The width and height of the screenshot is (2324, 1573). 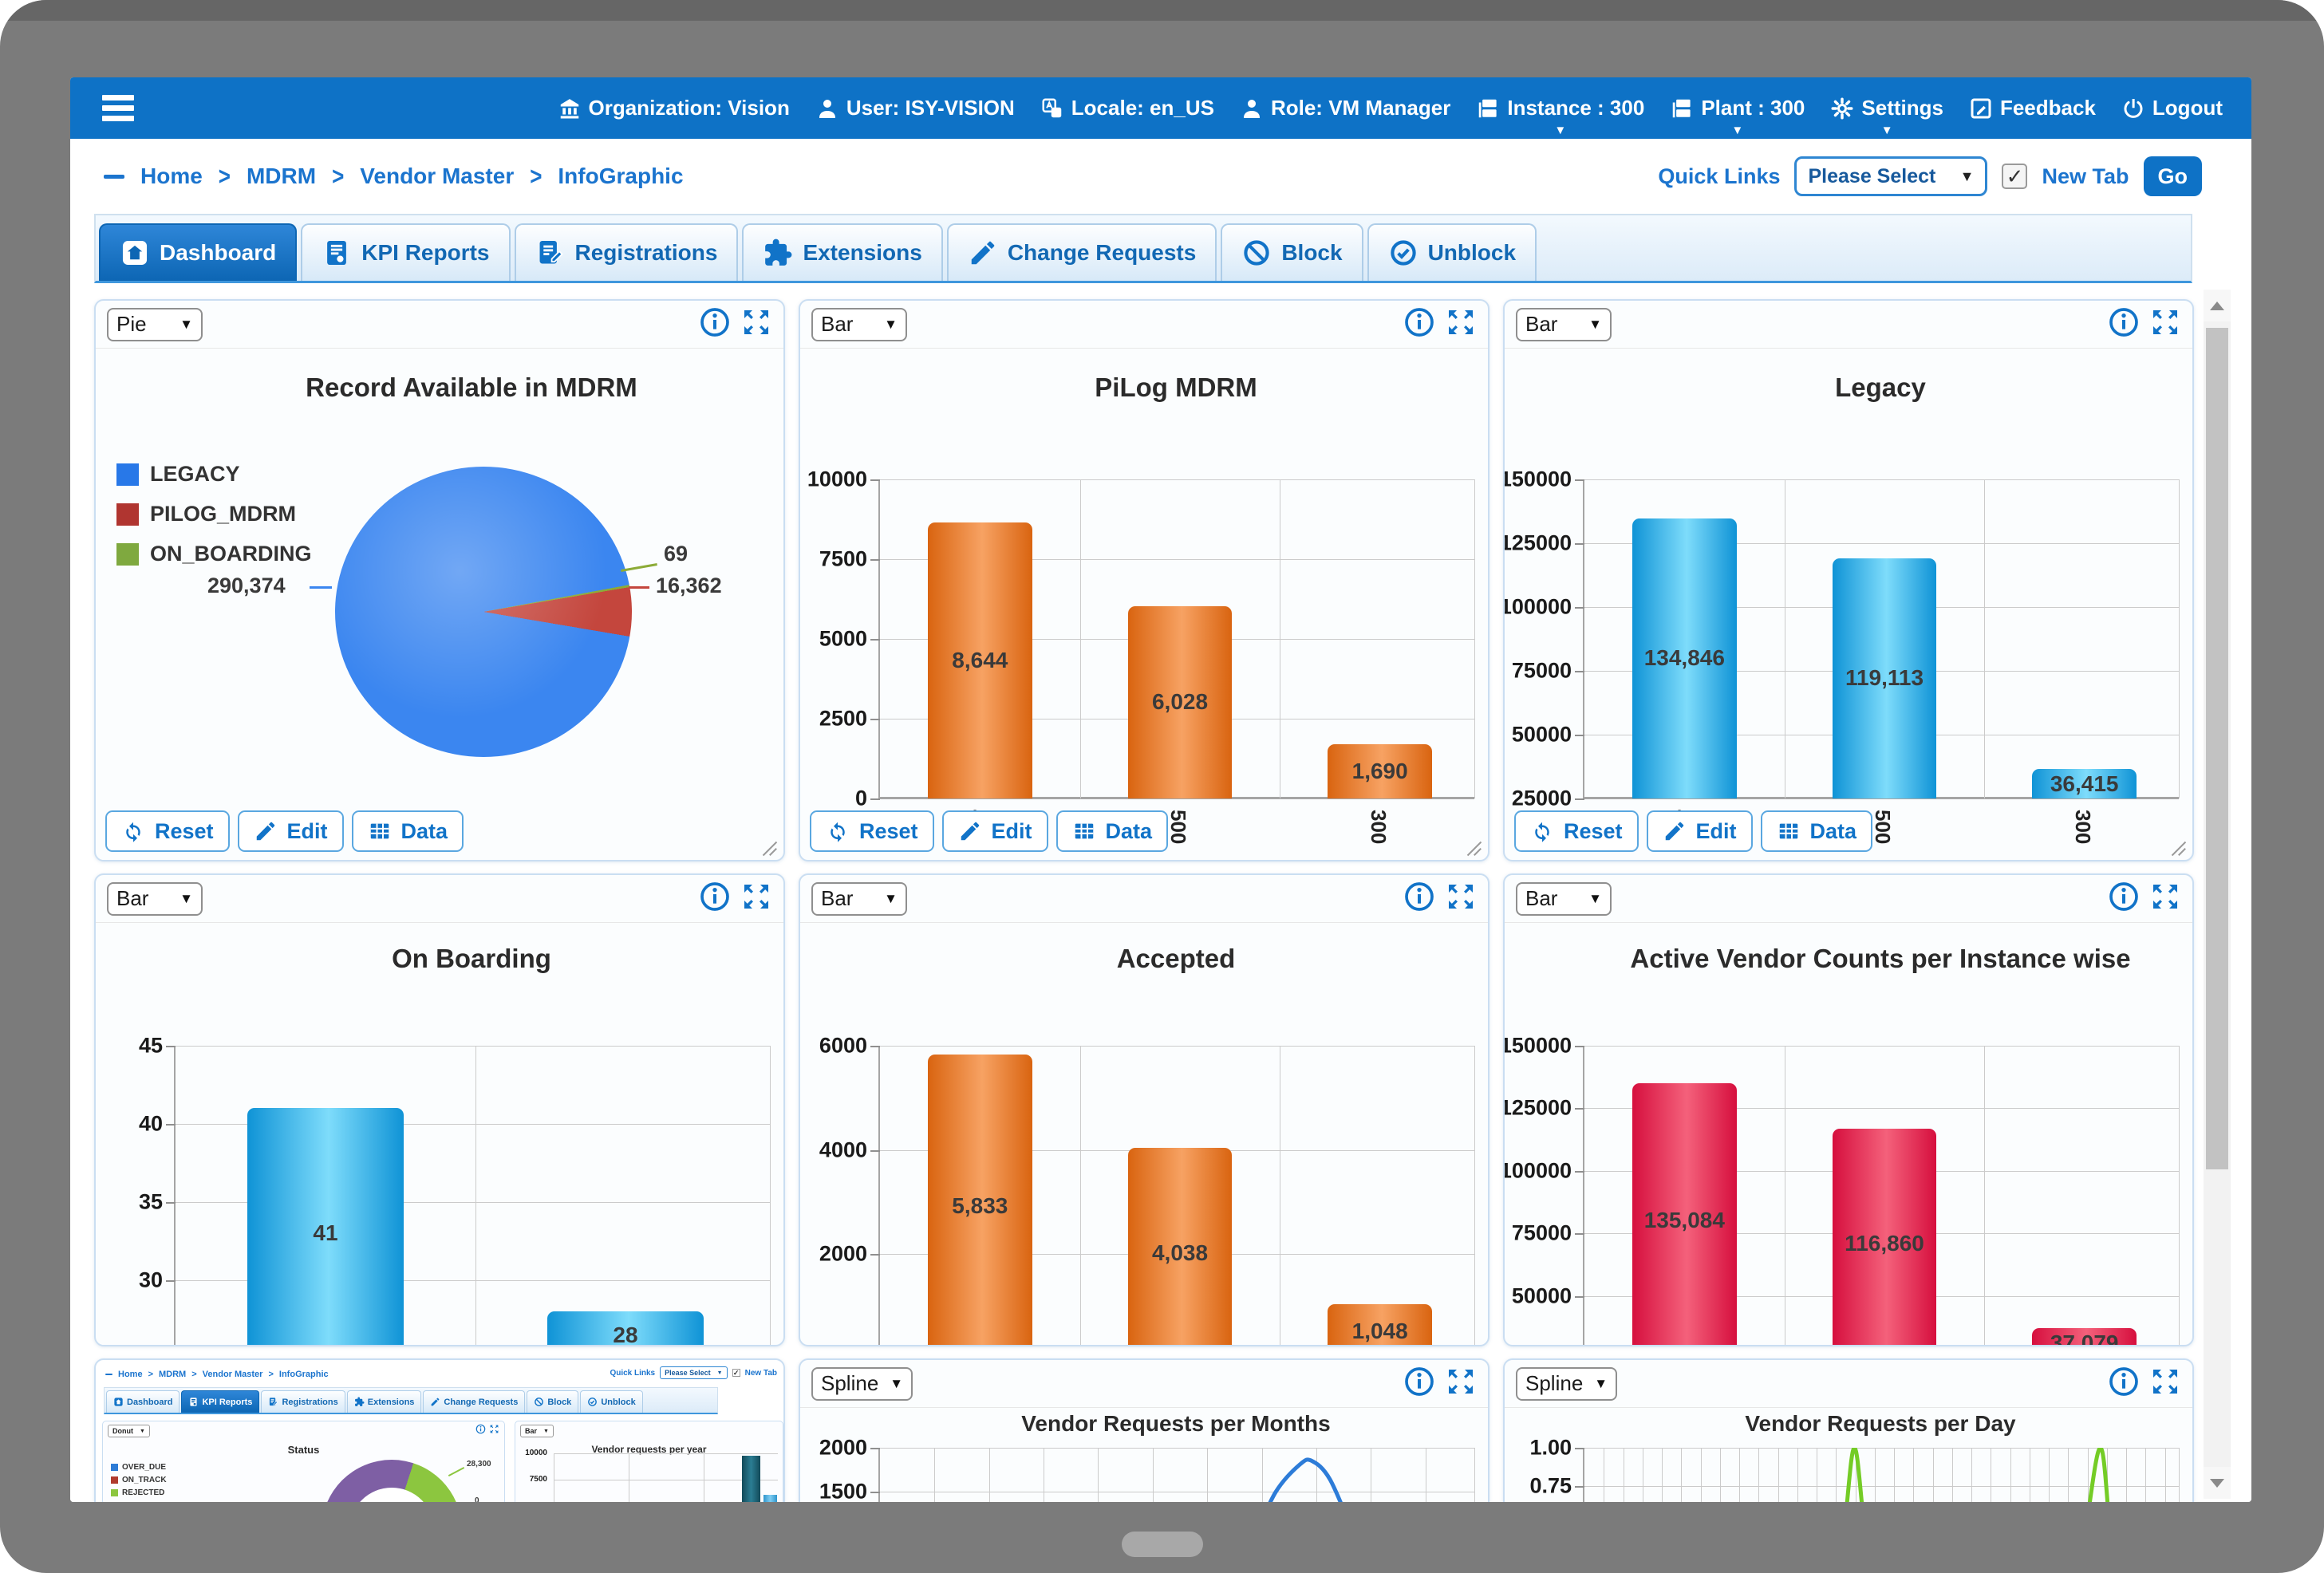 I want to click on hamburger-menu-icon, so click(x=118, y=108).